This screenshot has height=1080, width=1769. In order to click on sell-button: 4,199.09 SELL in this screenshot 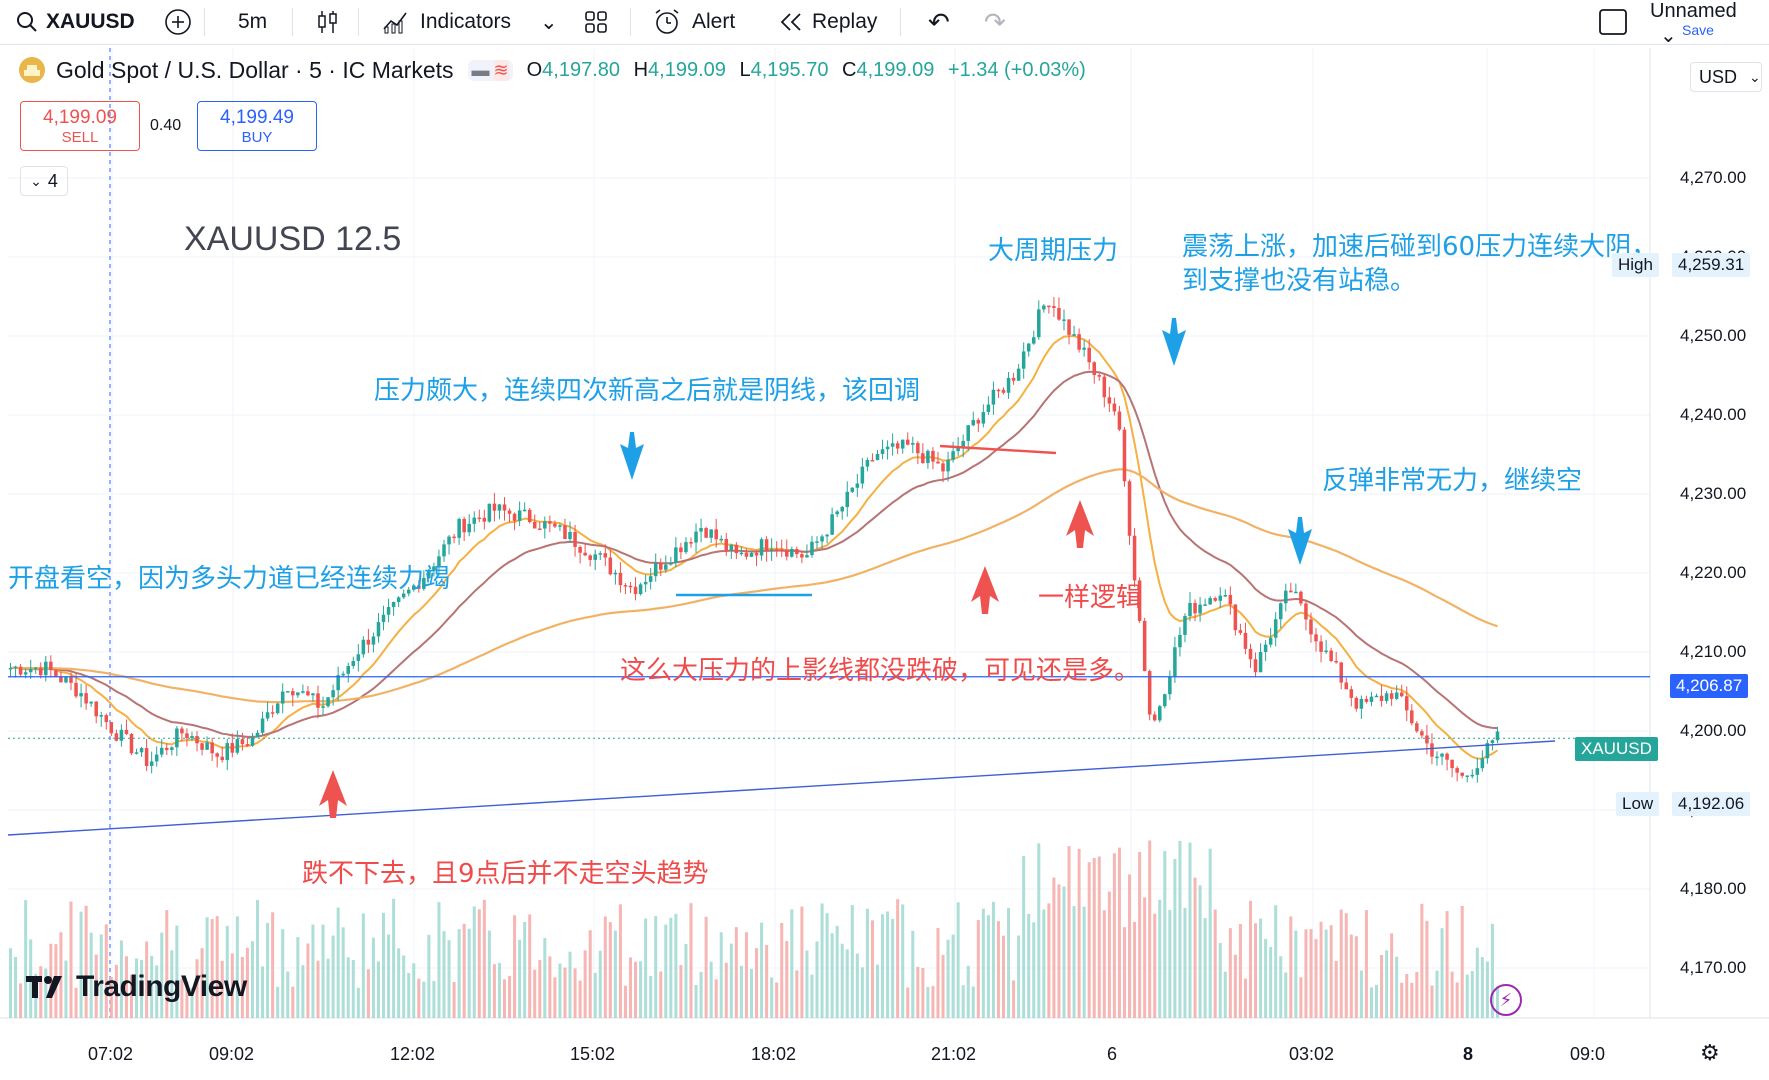, I will do `click(80, 126)`.